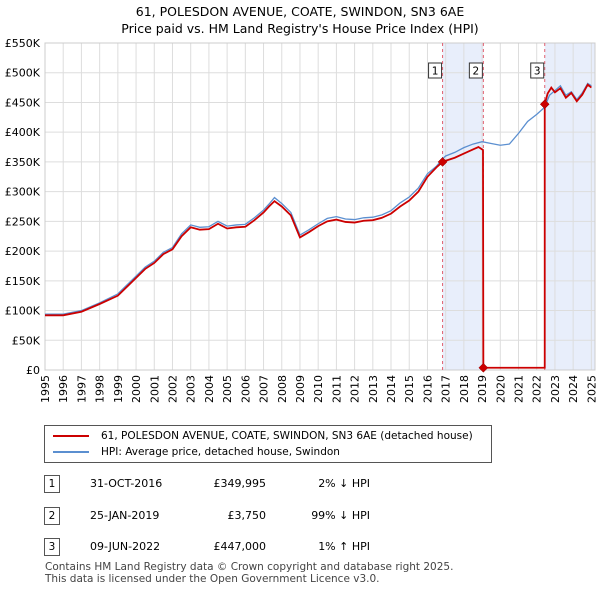 This screenshot has width=600, height=590. Describe the element at coordinates (240, 483) in the screenshot. I see `transaction-price: £349,995` at that location.